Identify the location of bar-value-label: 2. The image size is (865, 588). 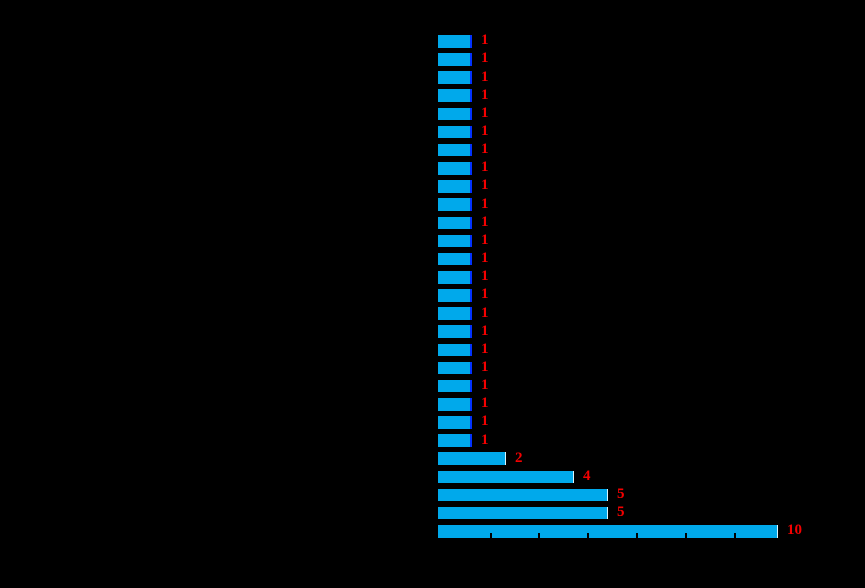
(519, 457).